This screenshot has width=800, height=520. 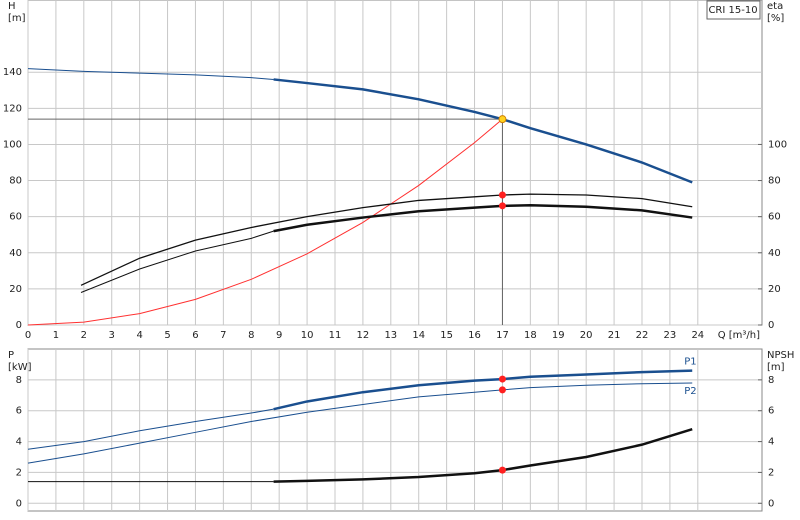 I want to click on y-tick-label: 140, so click(x=12, y=72).